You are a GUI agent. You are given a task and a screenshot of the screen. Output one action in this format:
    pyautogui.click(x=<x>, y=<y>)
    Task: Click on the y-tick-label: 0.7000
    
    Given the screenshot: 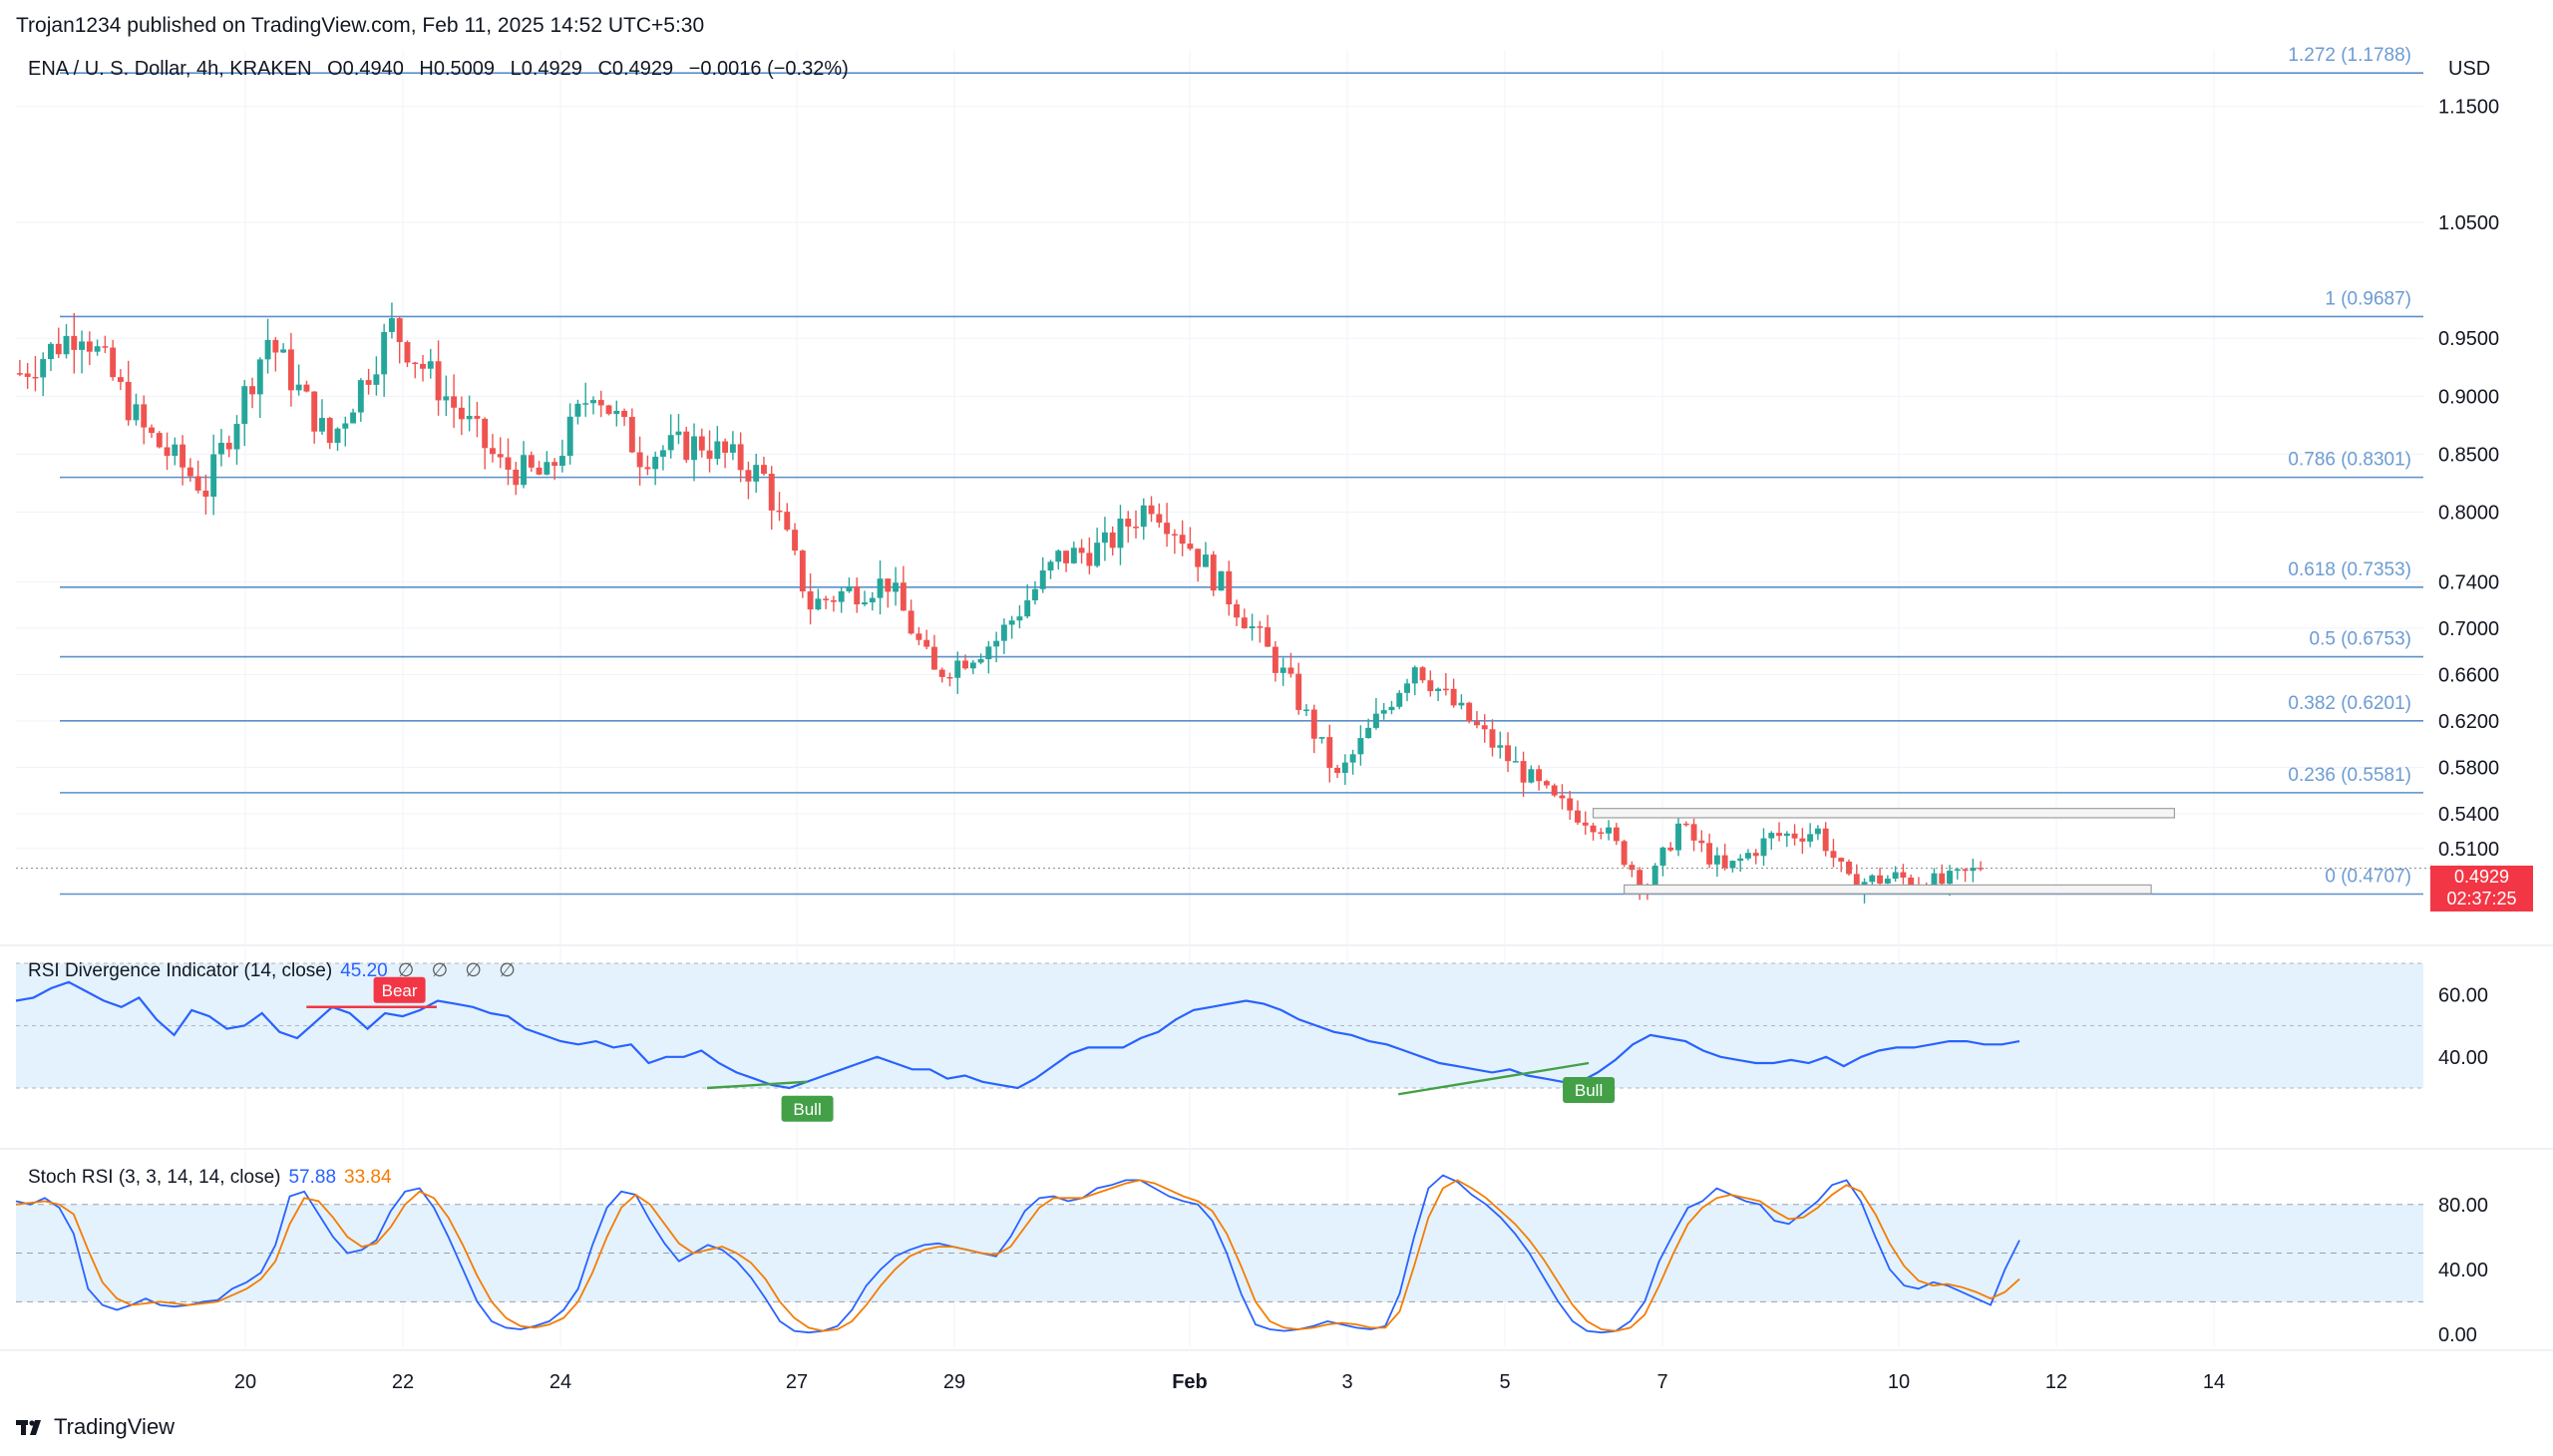 What is the action you would take?
    pyautogui.click(x=2468, y=629)
    